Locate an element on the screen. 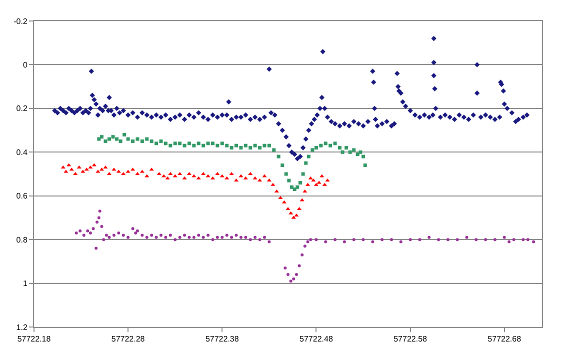 This screenshot has height=356, width=570. y-tick-label: 1.2 is located at coordinates (22, 327).